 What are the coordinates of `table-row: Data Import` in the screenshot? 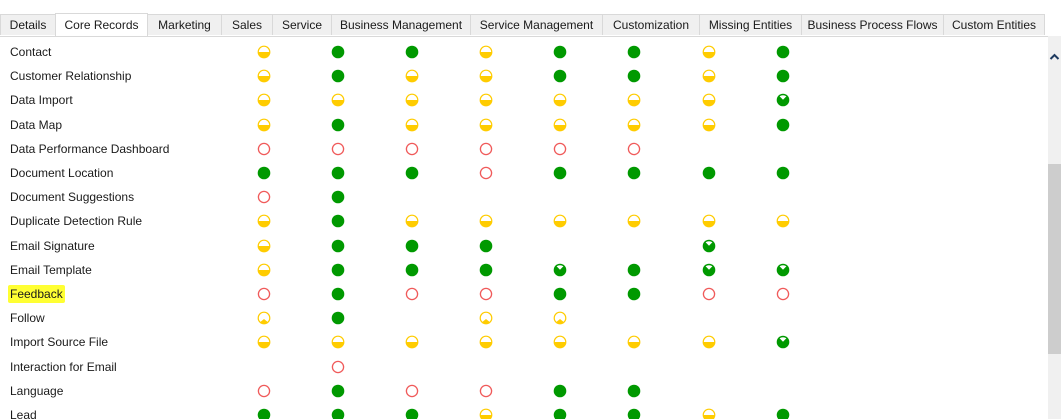 It's located at (523, 100).